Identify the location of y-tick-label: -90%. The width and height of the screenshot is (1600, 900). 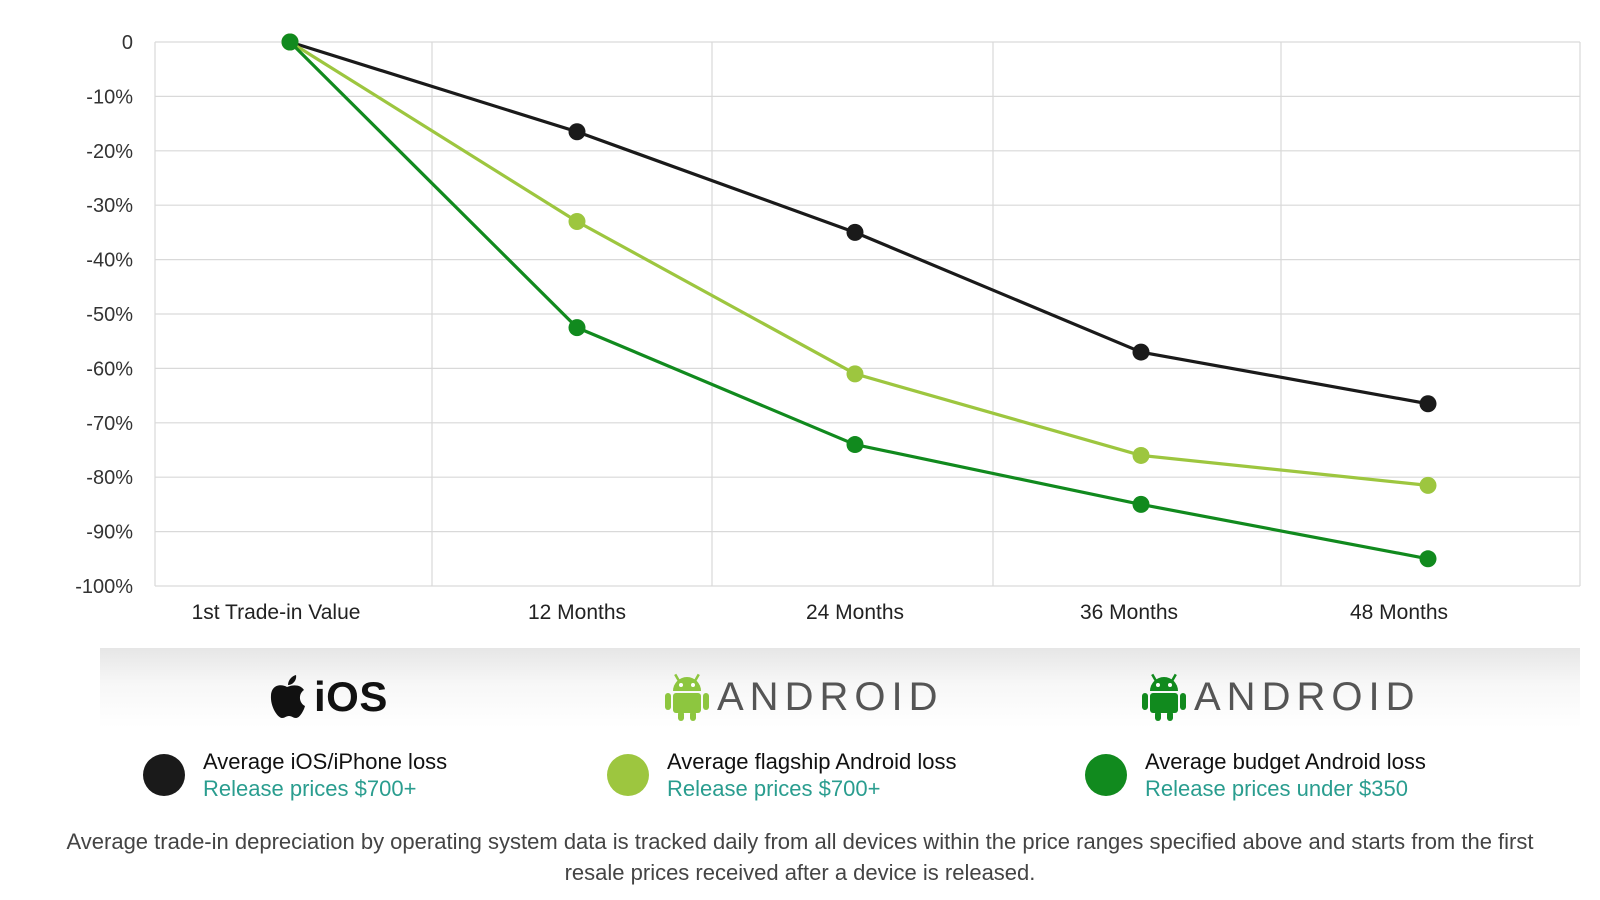
(109, 533).